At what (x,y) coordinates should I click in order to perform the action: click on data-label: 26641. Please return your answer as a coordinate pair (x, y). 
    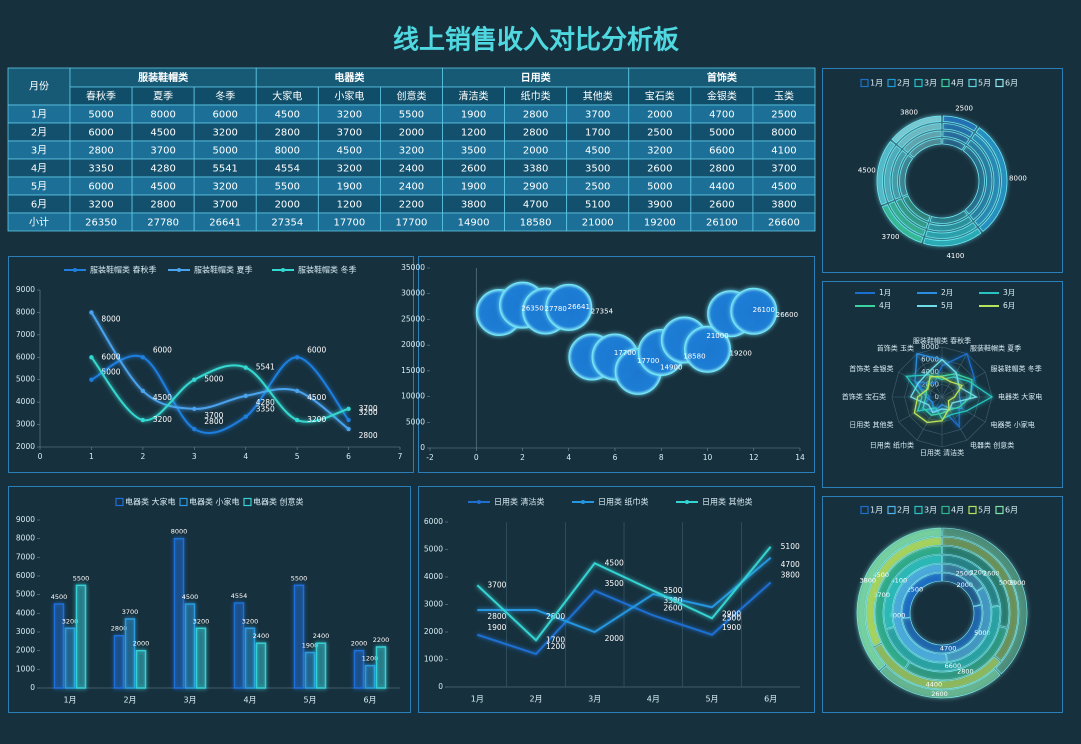
    Looking at the image, I should click on (579, 307).